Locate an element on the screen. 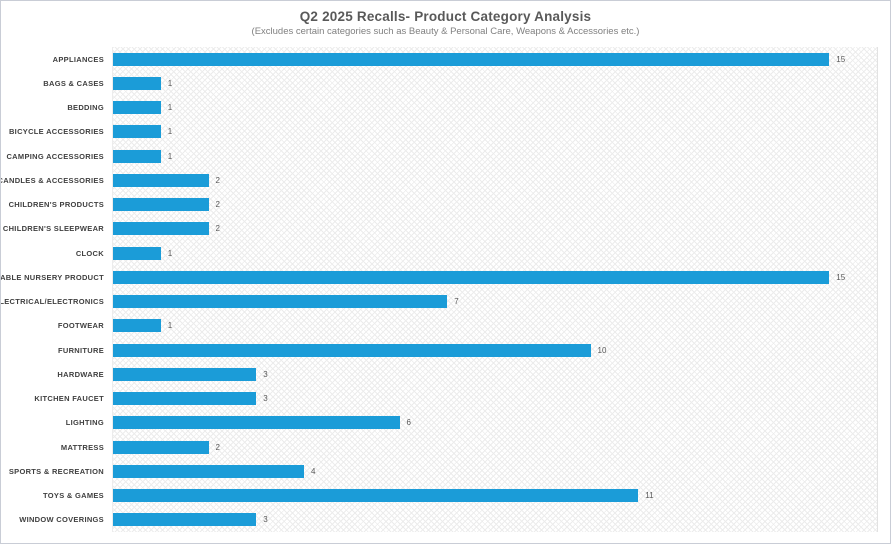 The image size is (891, 544). category-label: CLOCK is located at coordinates (89, 253).